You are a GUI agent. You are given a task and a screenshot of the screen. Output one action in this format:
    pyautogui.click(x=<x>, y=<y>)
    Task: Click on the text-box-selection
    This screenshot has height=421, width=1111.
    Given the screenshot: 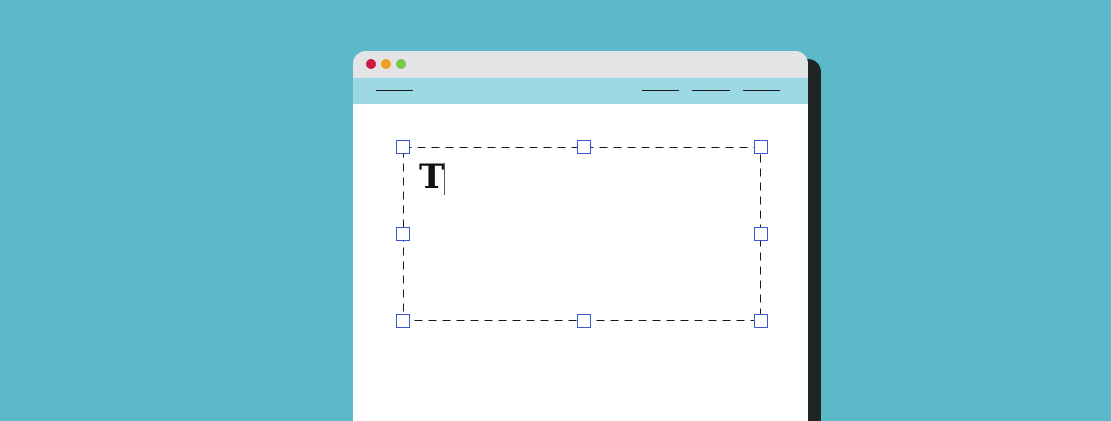 What is the action you would take?
    pyautogui.click(x=582, y=234)
    